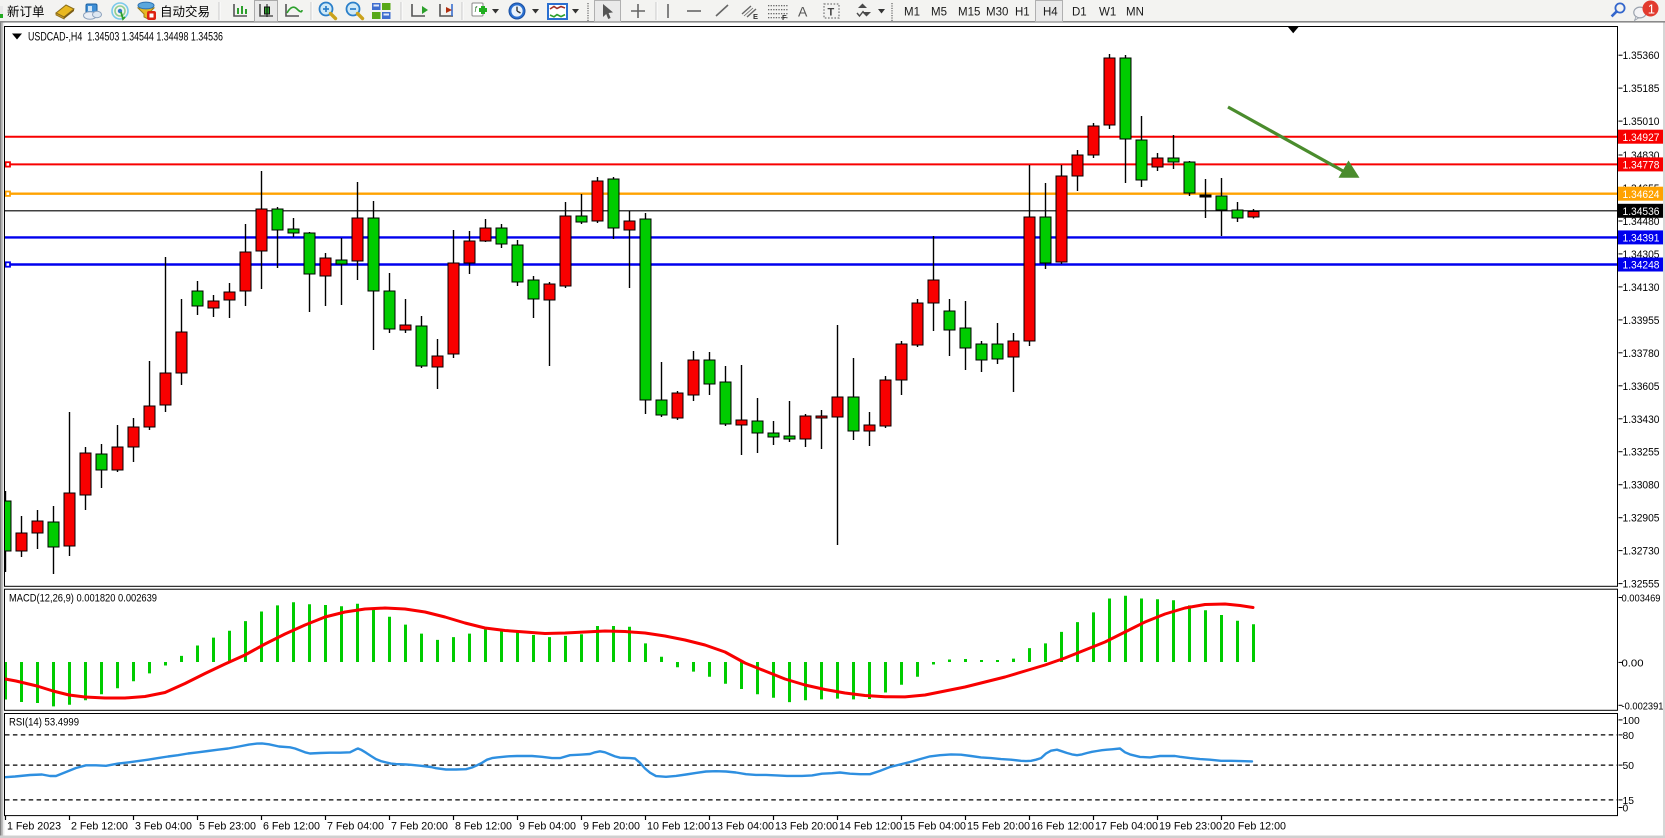 This screenshot has height=838, width=1665. Describe the element at coordinates (547, 827) in the screenshot. I see `svg-text: 9 Feb 04:00` at that location.